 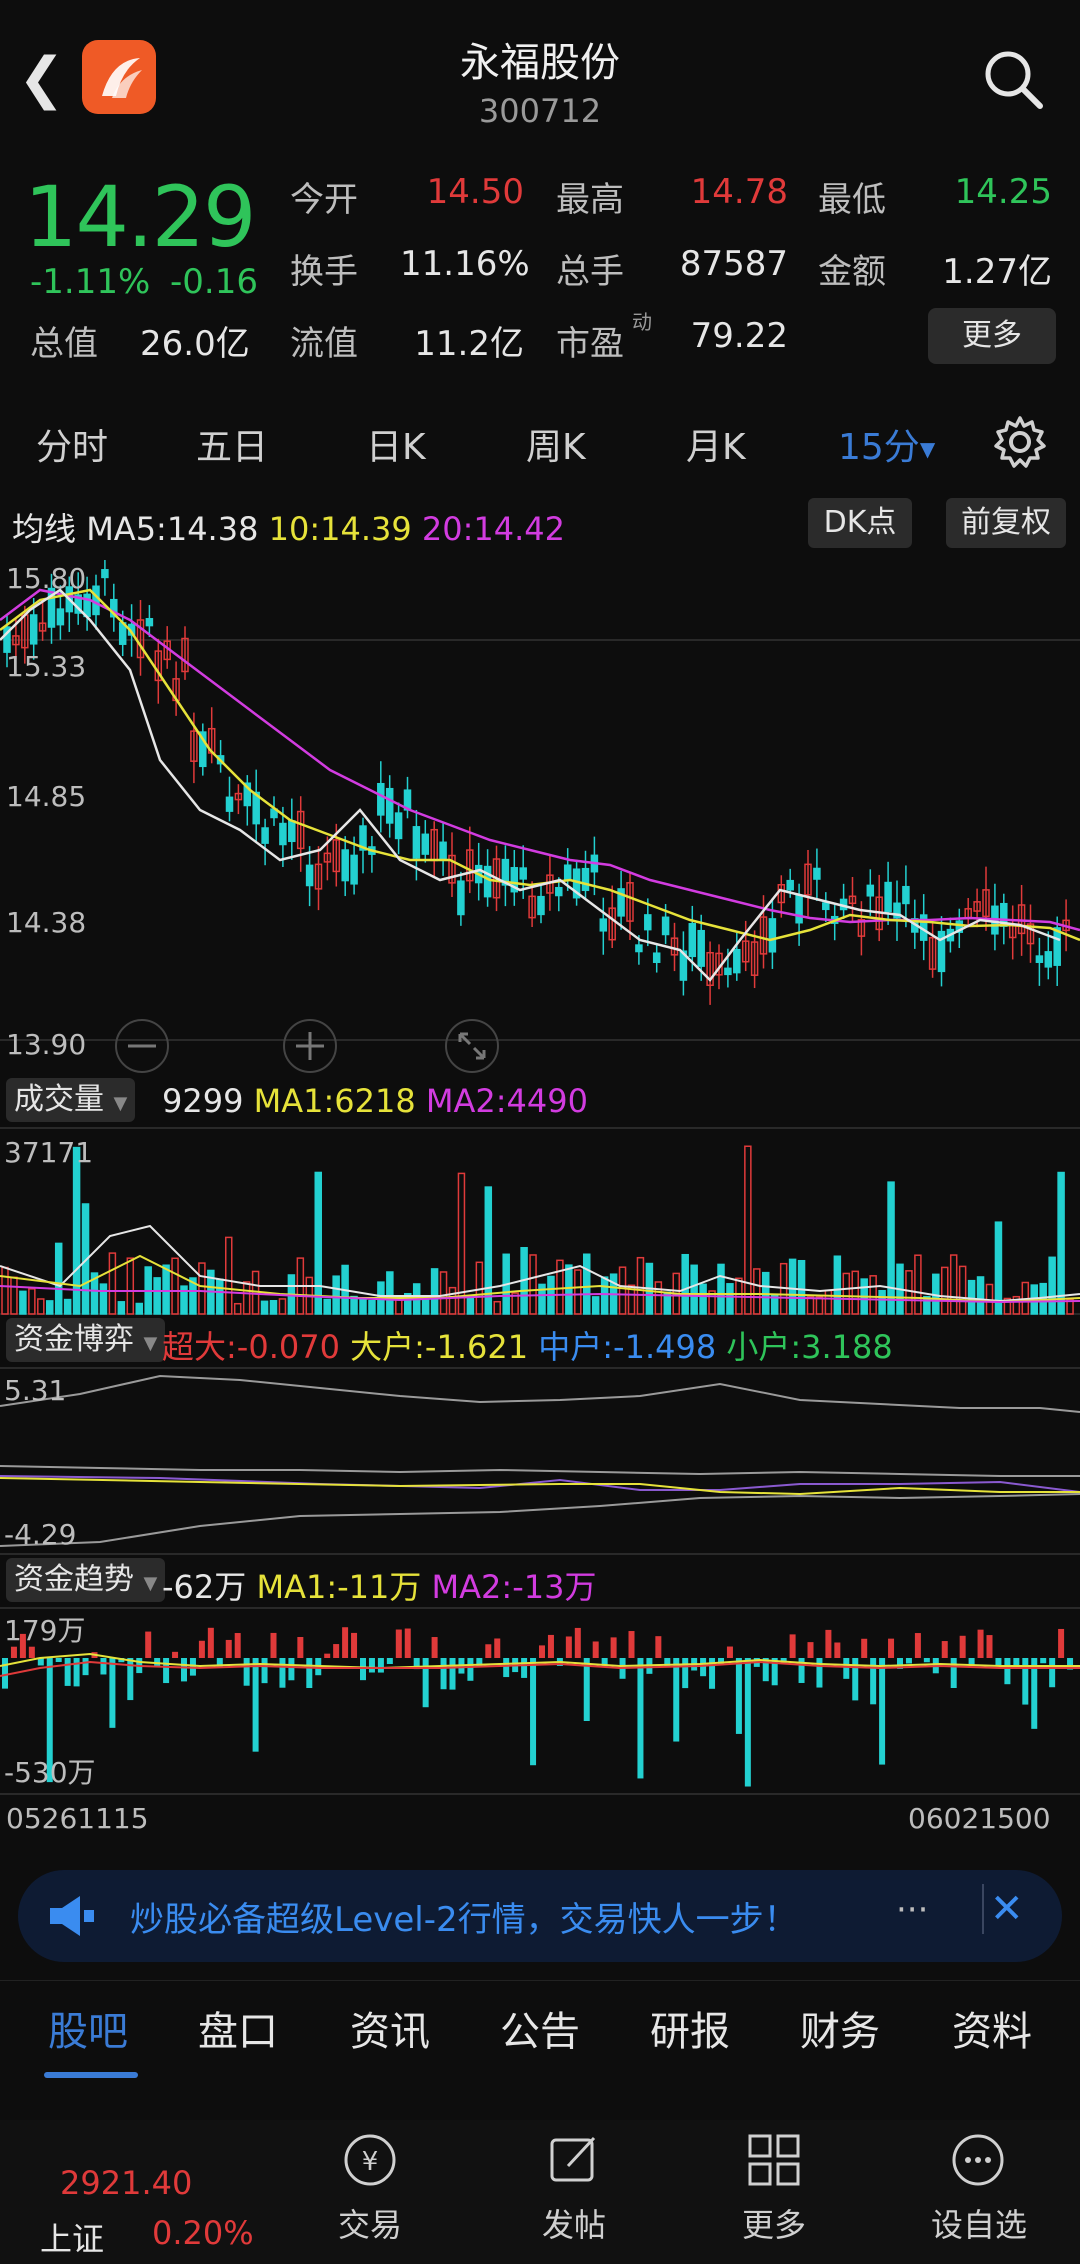 What do you see at coordinates (978, 2225) in the screenshot?
I see `nav-watchlist-label: 设自选` at bounding box center [978, 2225].